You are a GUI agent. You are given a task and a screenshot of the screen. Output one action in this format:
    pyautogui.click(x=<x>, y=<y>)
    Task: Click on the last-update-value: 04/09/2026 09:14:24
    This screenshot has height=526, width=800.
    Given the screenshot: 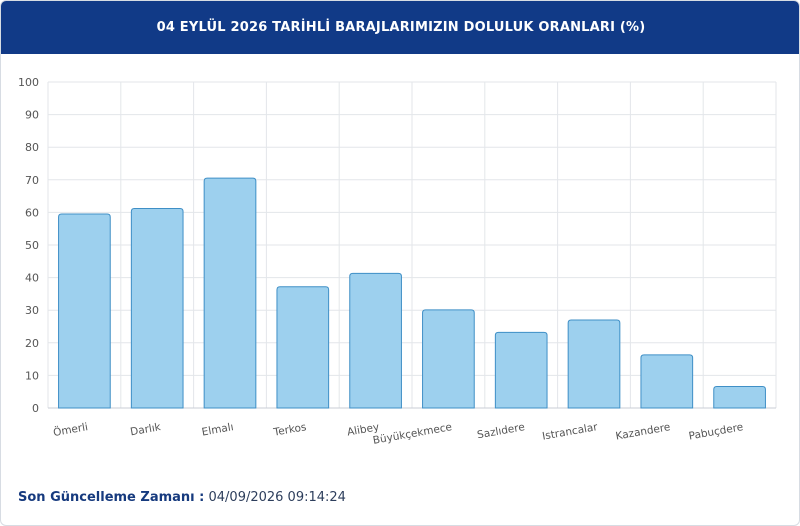 What is the action you would take?
    pyautogui.click(x=277, y=497)
    